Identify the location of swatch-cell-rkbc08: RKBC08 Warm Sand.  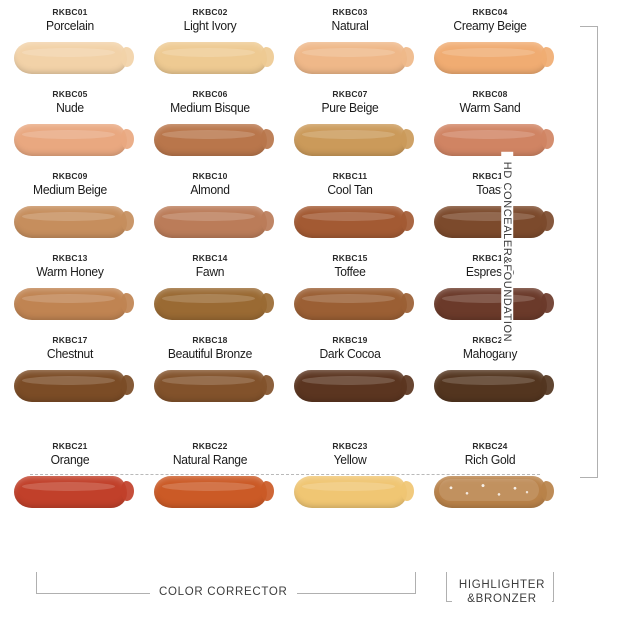
(490, 123).